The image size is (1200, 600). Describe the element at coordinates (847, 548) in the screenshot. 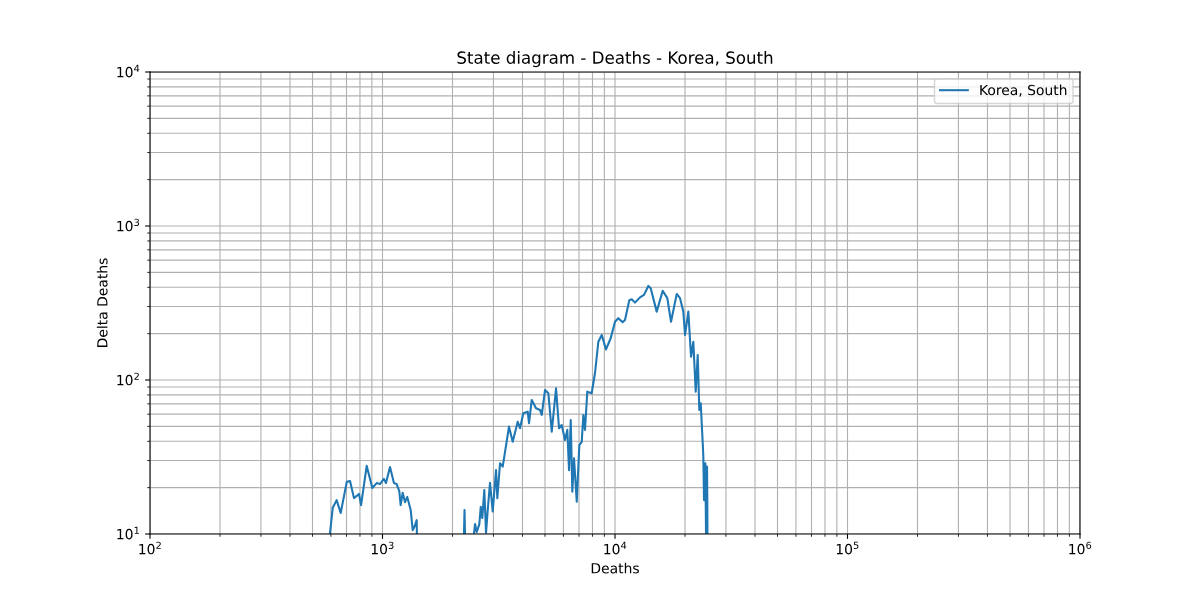

I see `x-tick-label: 10$^{5}$` at that location.